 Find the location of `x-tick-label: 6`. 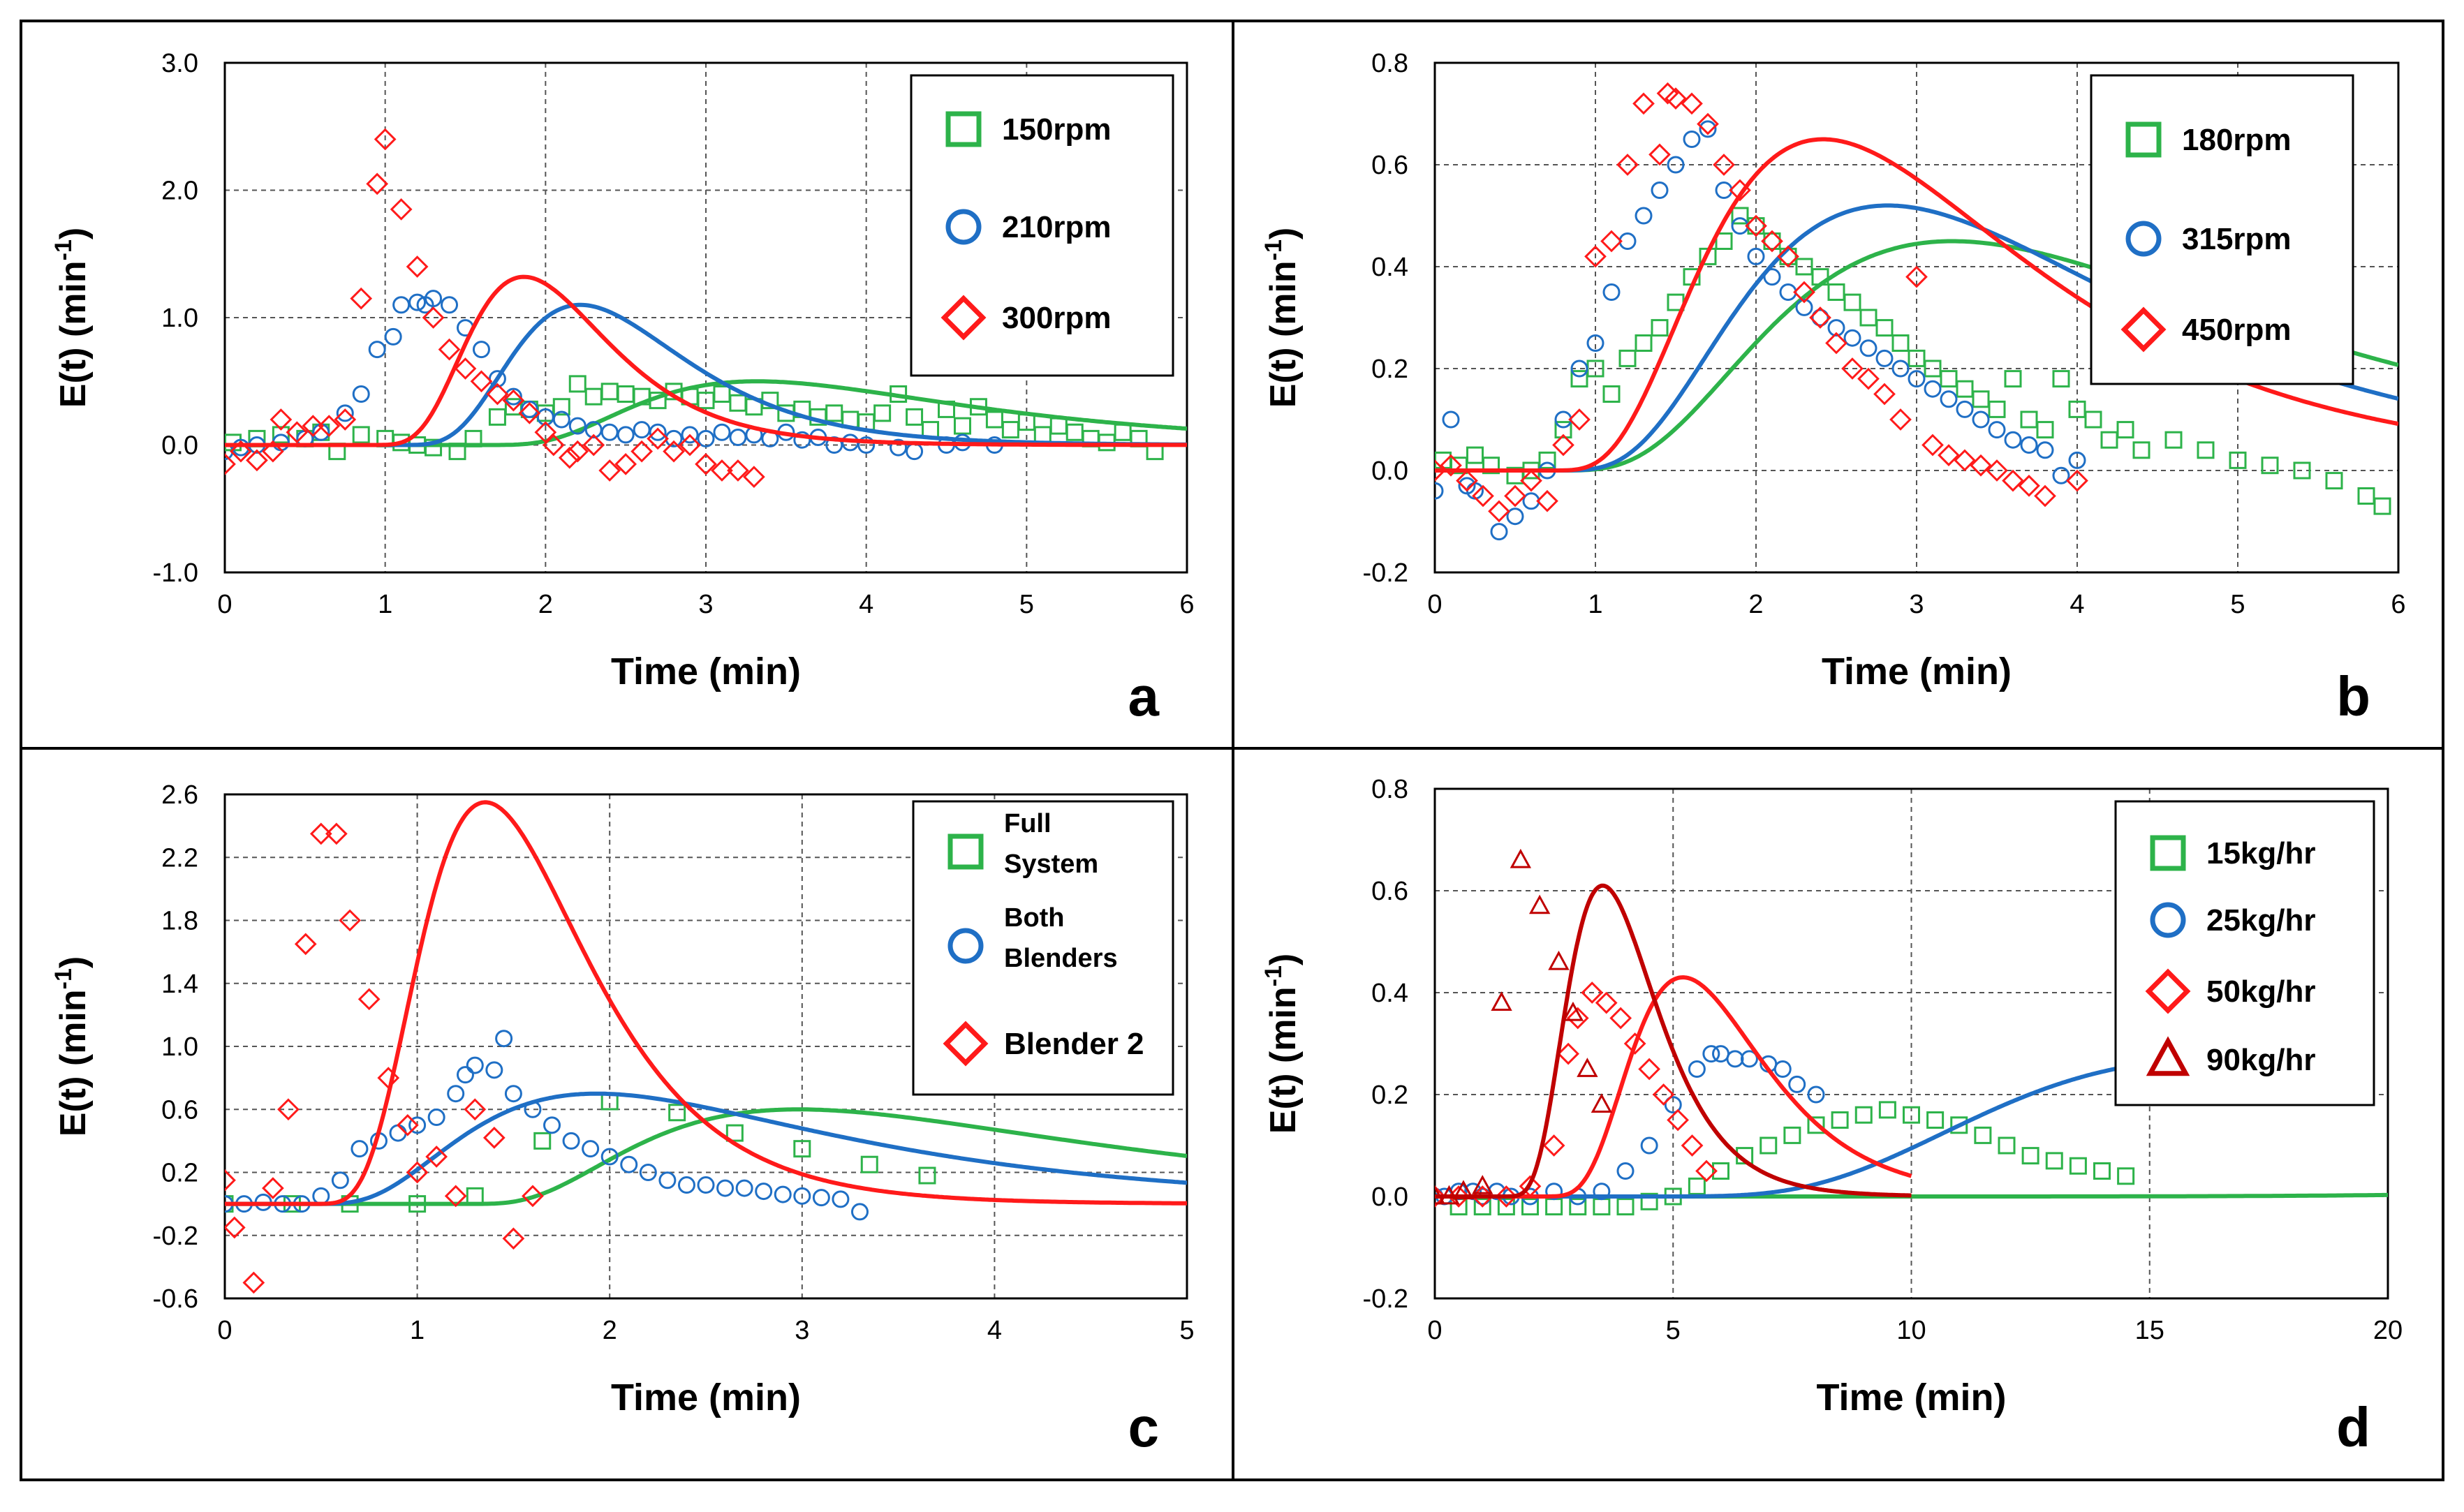

x-tick-label: 6 is located at coordinates (1186, 604).